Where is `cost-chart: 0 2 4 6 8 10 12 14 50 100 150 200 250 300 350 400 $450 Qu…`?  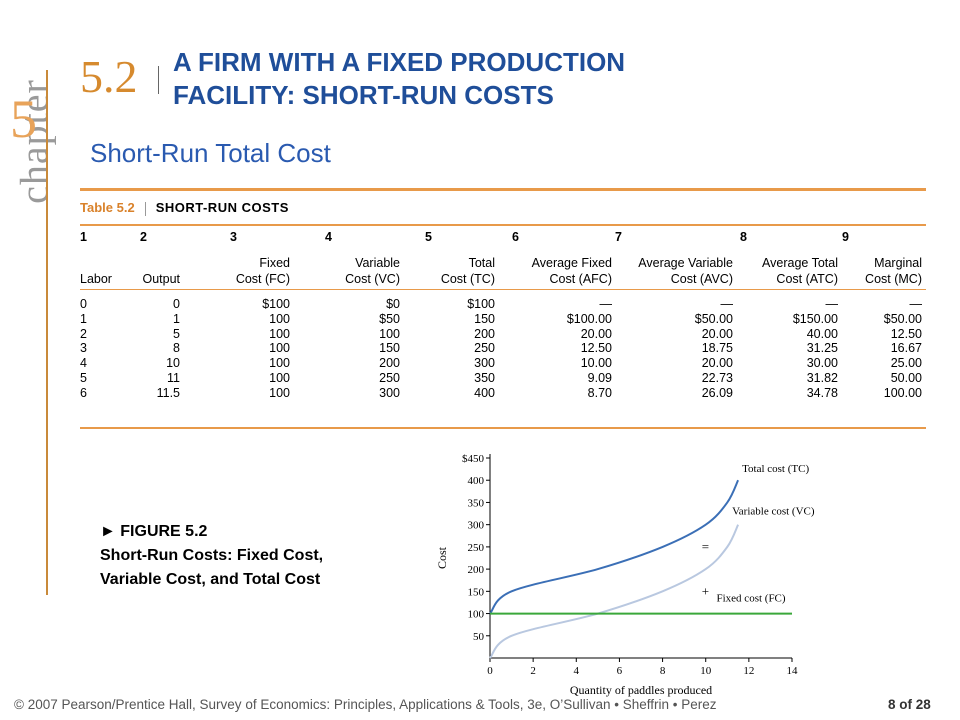 cost-chart: 0 2 4 6 8 10 12 14 50 100 150 200 250 300 350 400 $450 Qu… is located at coordinates (625, 575).